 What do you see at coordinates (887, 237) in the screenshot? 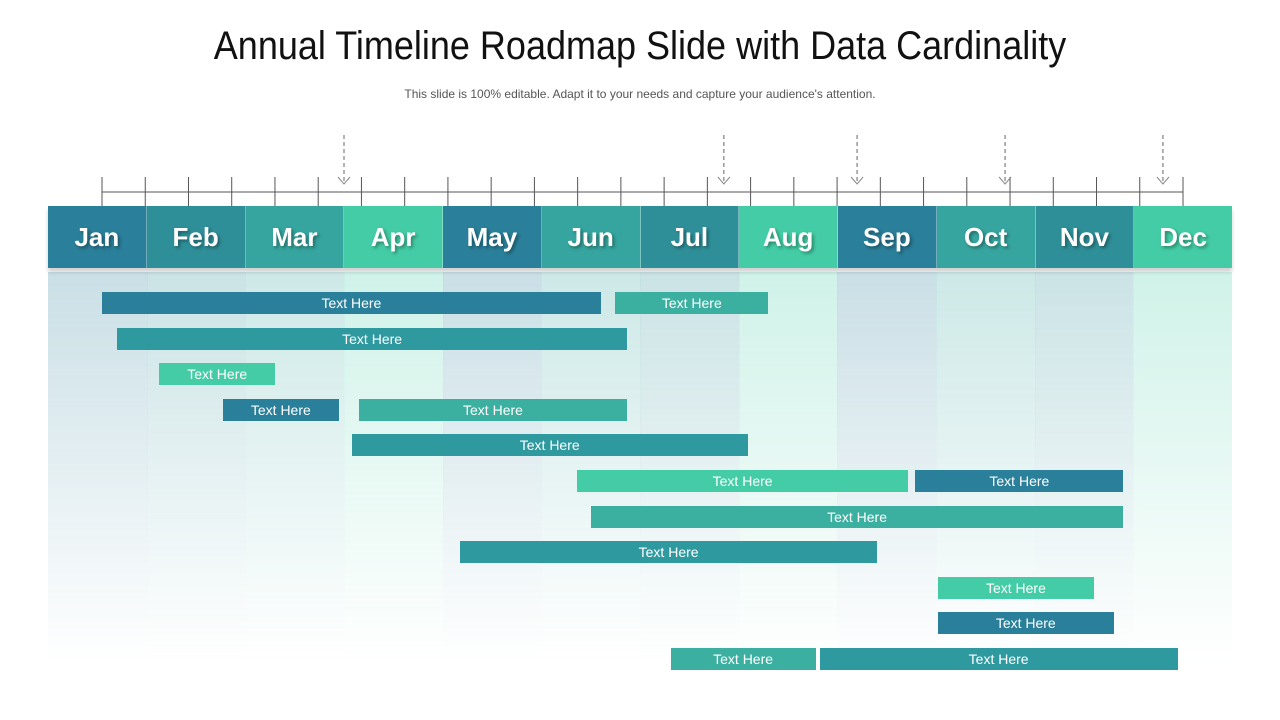
I see `month-sep: Sep` at bounding box center [887, 237].